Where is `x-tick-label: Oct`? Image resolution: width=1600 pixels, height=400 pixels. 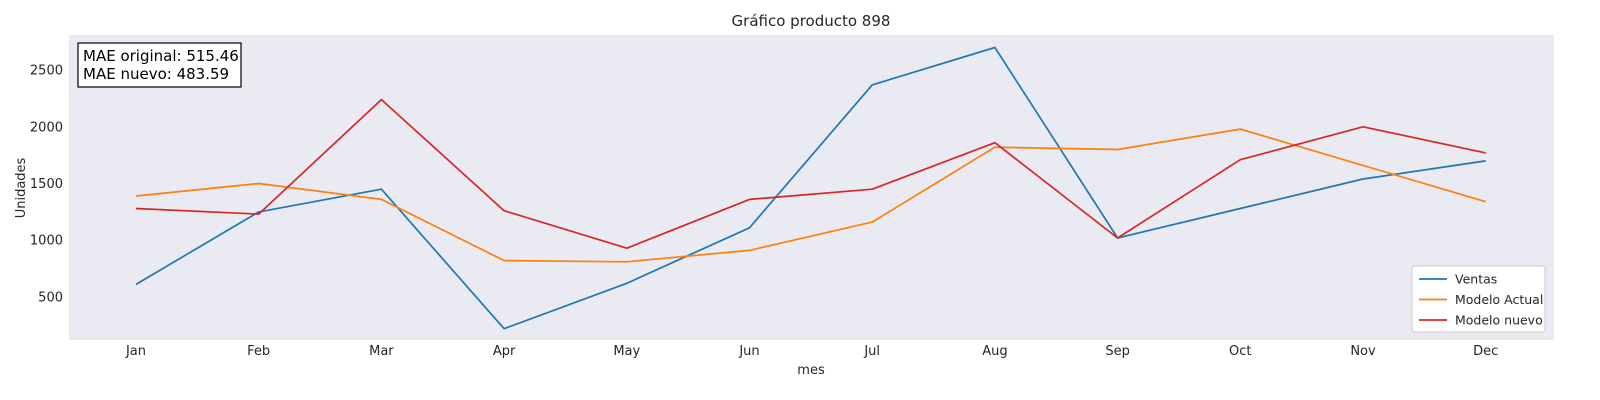 x-tick-label: Oct is located at coordinates (1240, 351).